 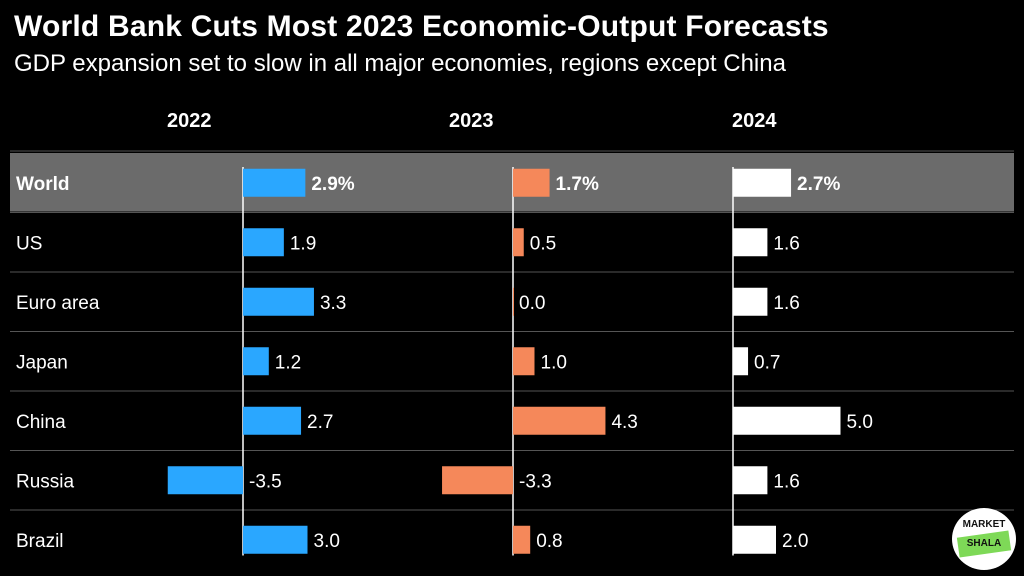 I want to click on series-header: 2023, so click(x=471, y=121).